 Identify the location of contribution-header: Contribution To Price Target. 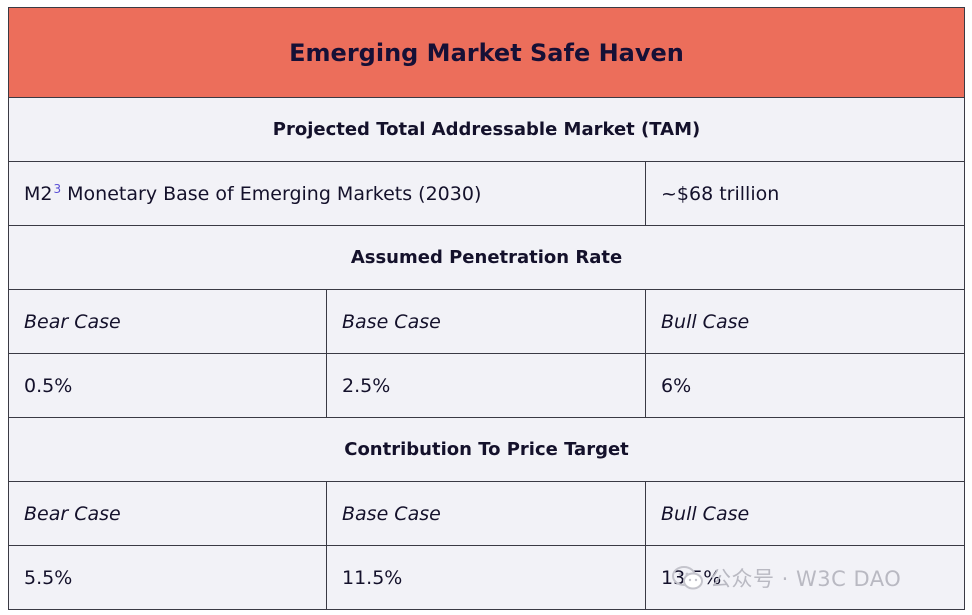
(486, 449).